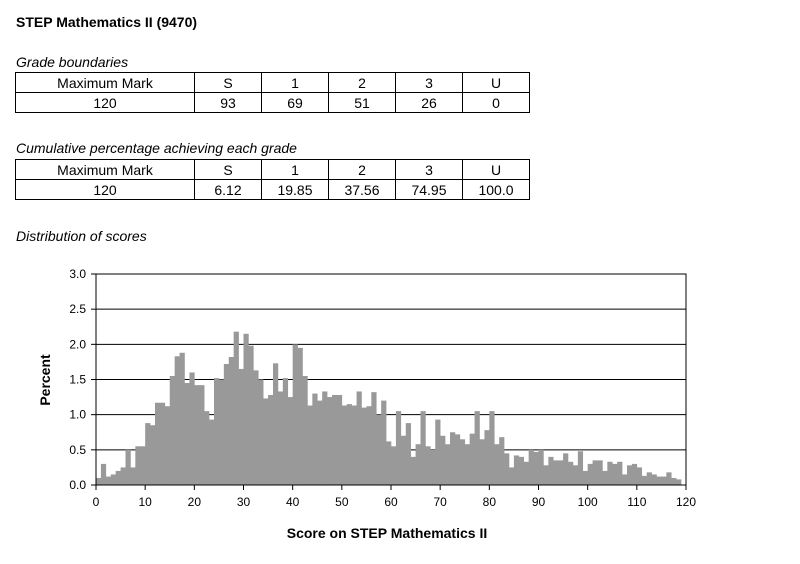 The width and height of the screenshot is (800, 564). What do you see at coordinates (77, 415) in the screenshot?
I see `y-tick-label: 1.0` at bounding box center [77, 415].